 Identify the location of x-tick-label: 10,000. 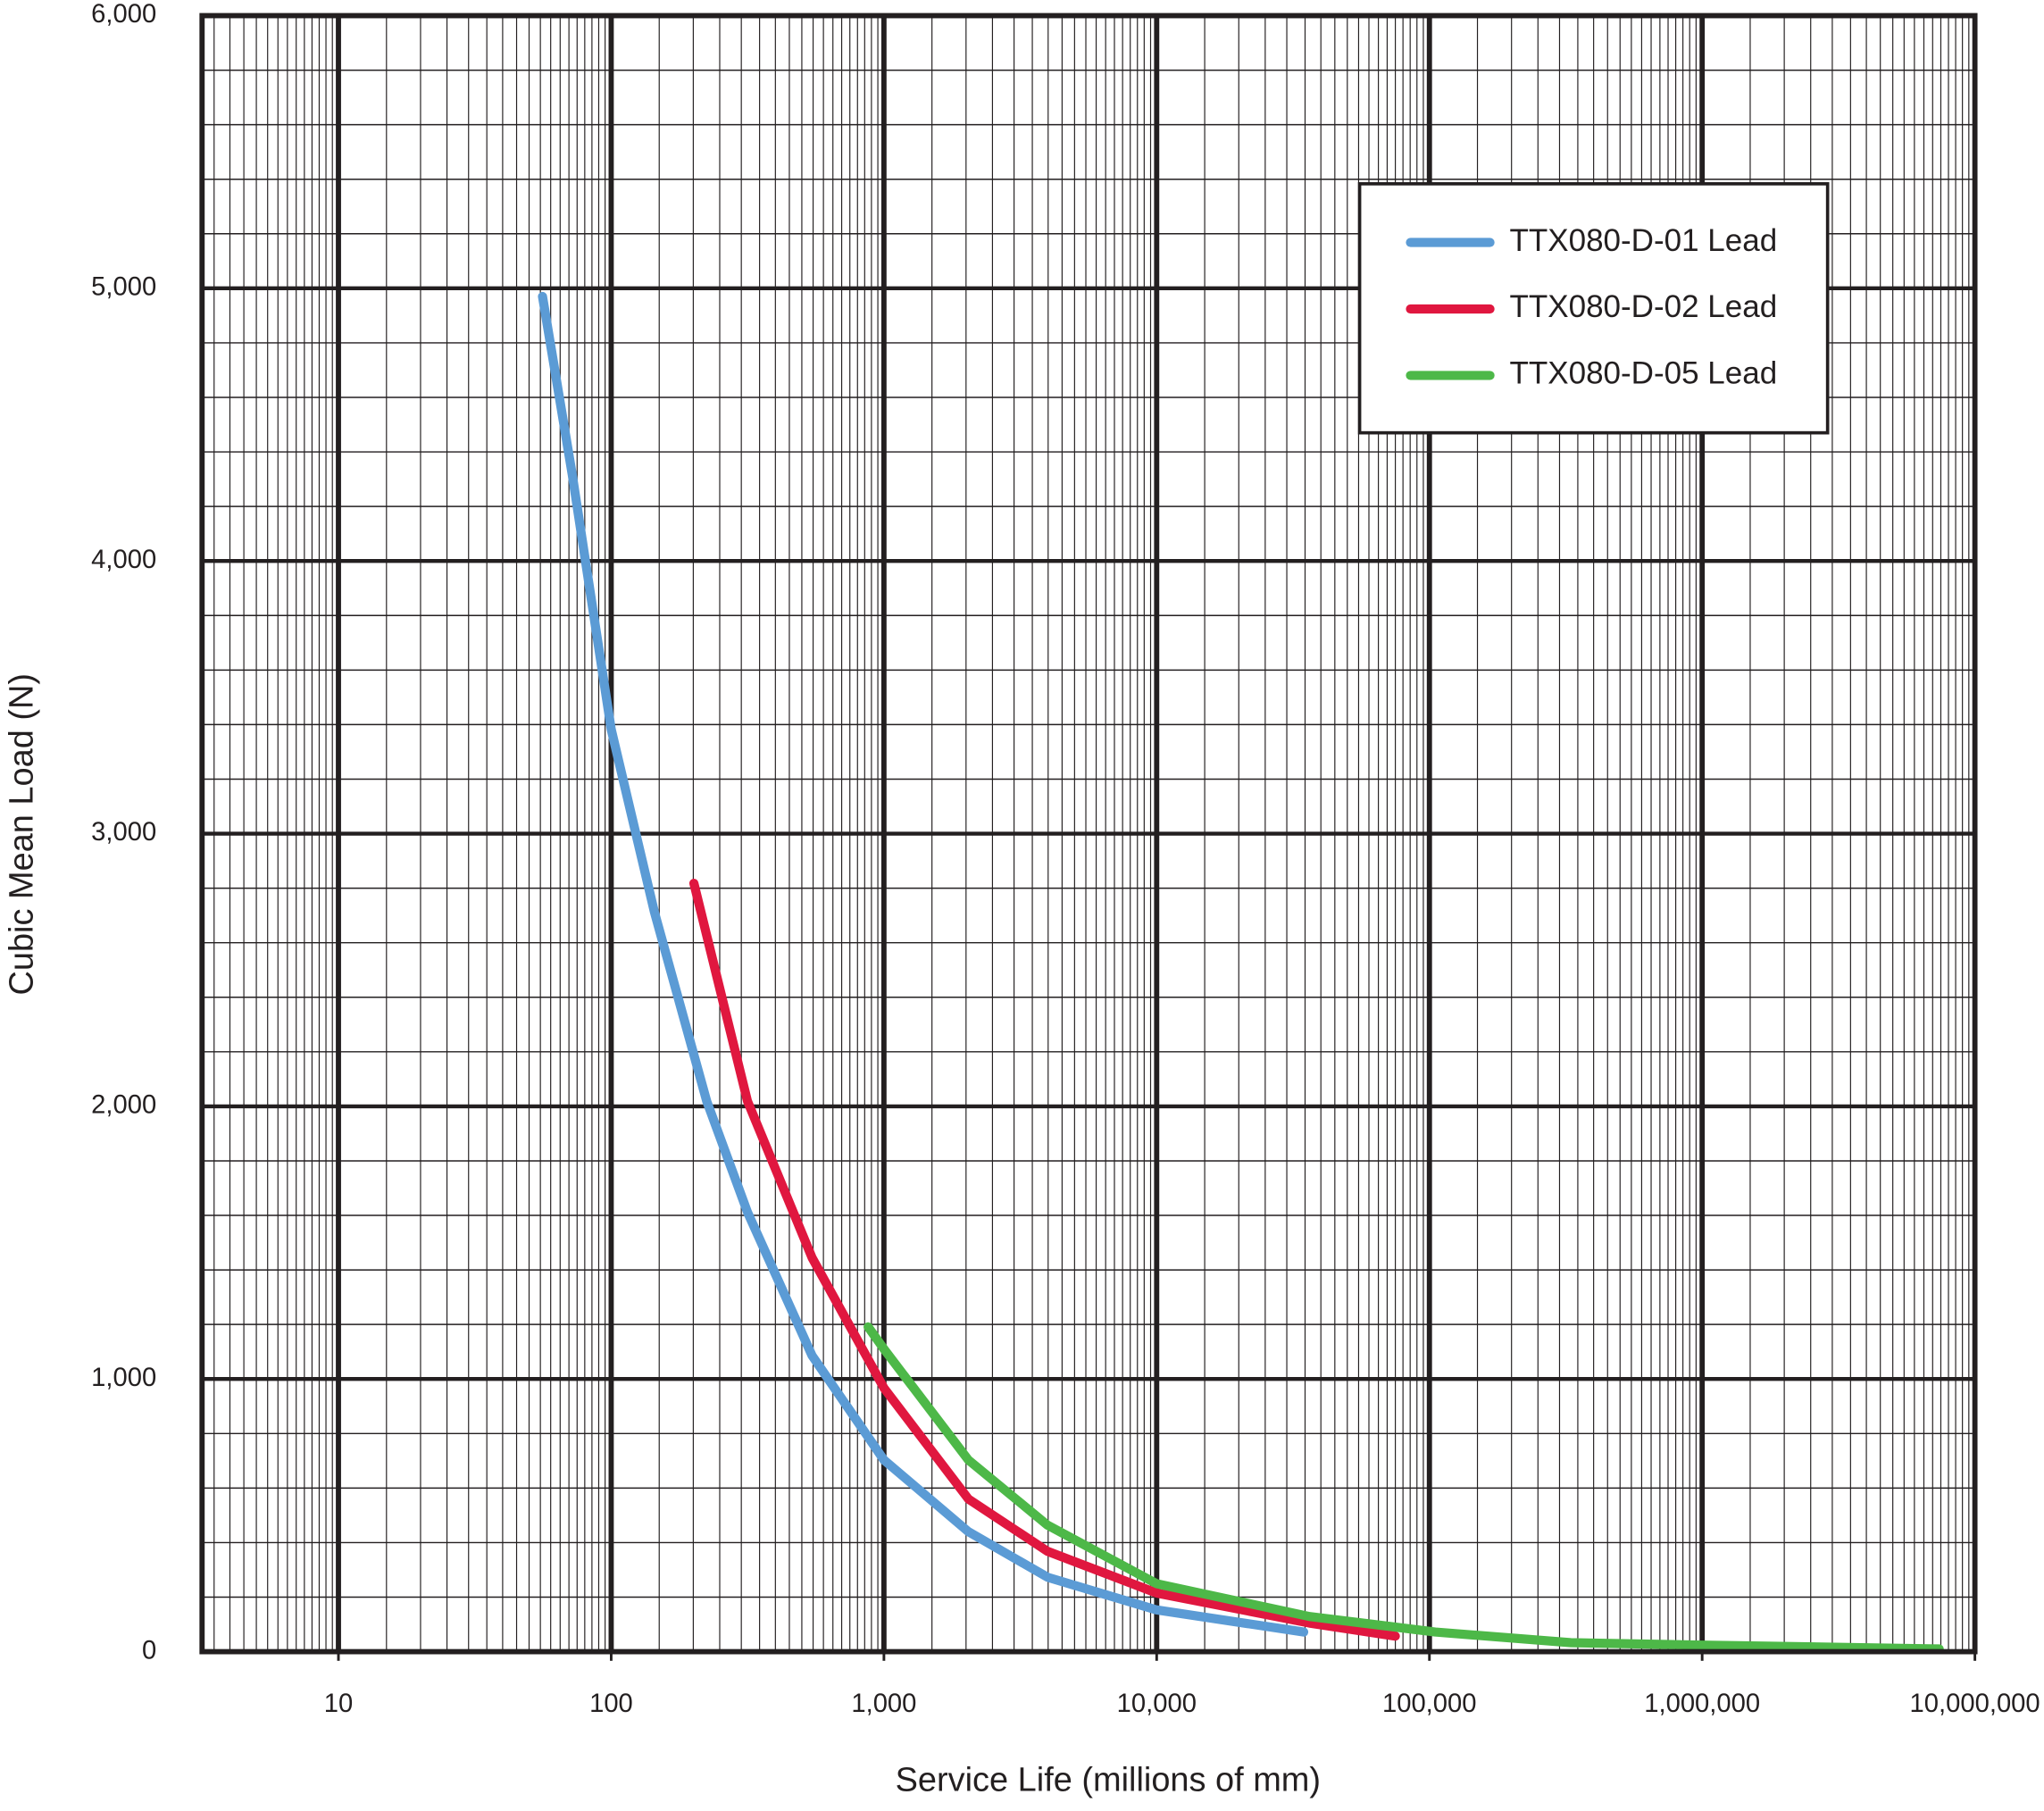
(1157, 1704).